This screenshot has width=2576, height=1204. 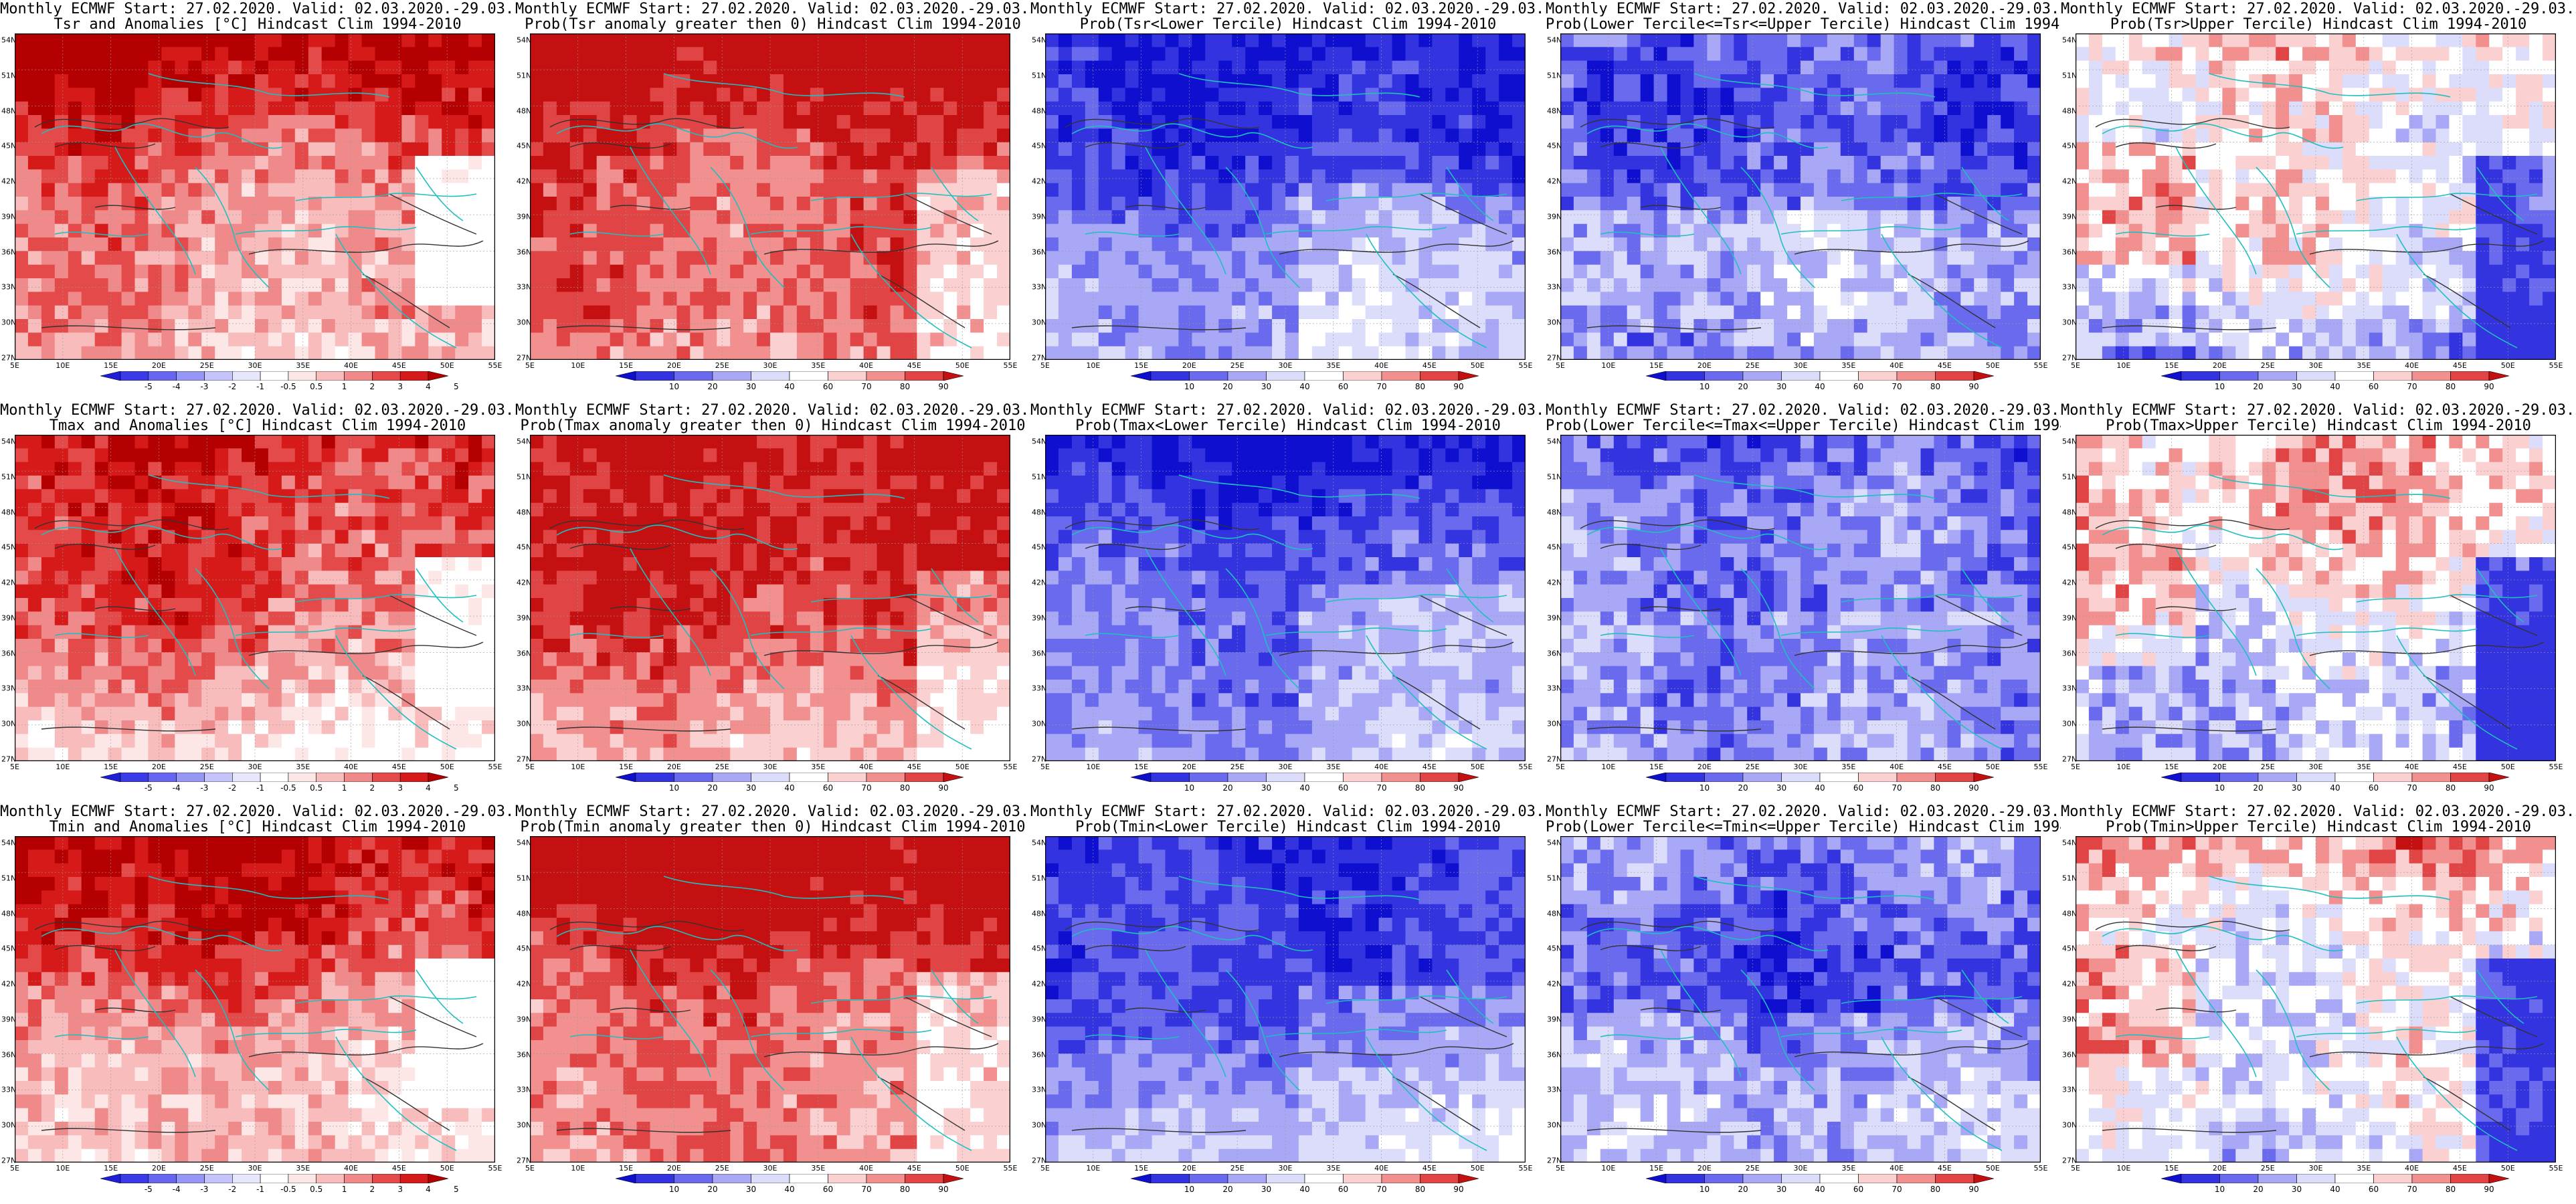 I want to click on longitude-label: 40E, so click(x=1381, y=365).